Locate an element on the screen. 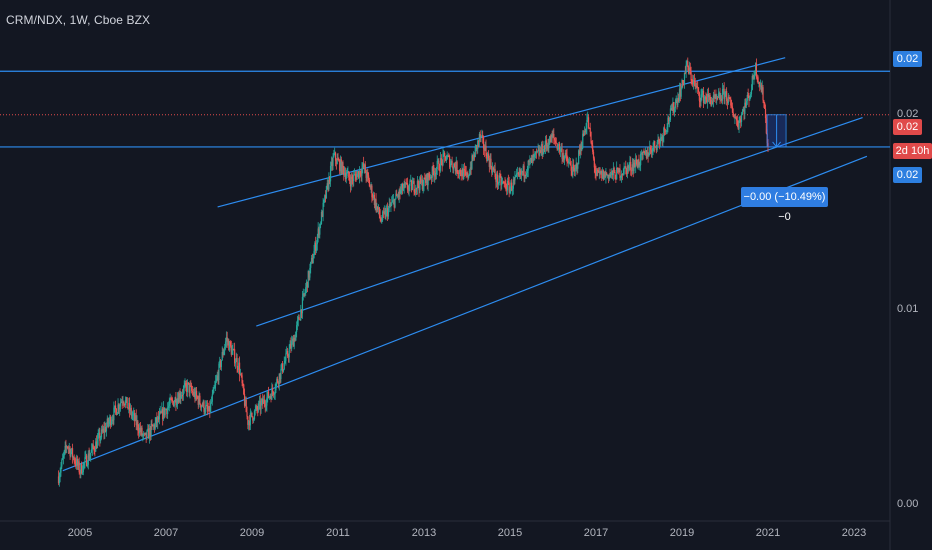 The image size is (932, 550). x-tick-label-2015: 2015 is located at coordinates (510, 533).